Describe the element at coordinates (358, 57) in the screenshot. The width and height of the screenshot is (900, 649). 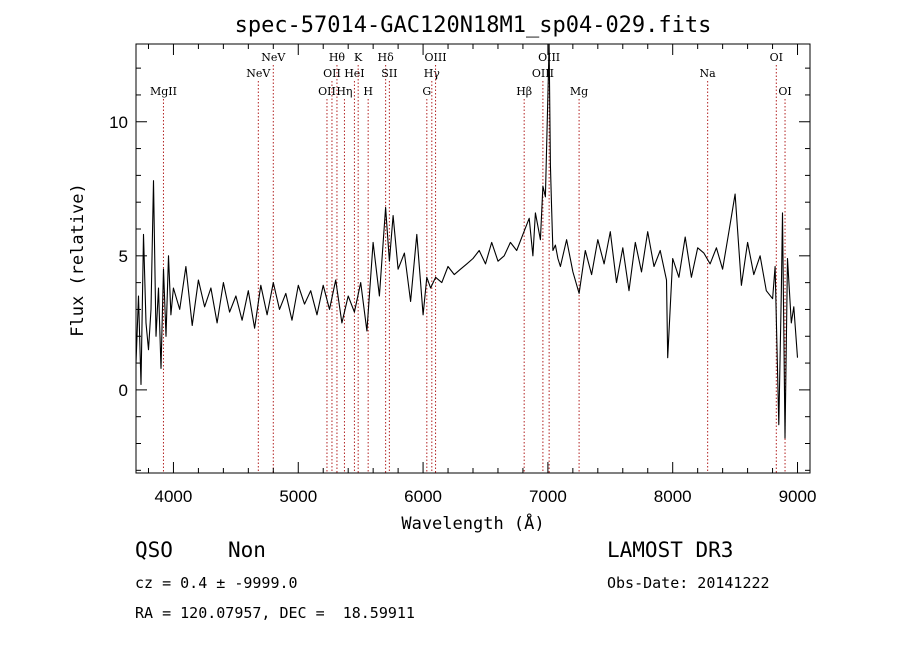
I see `line-label-8: K` at that location.